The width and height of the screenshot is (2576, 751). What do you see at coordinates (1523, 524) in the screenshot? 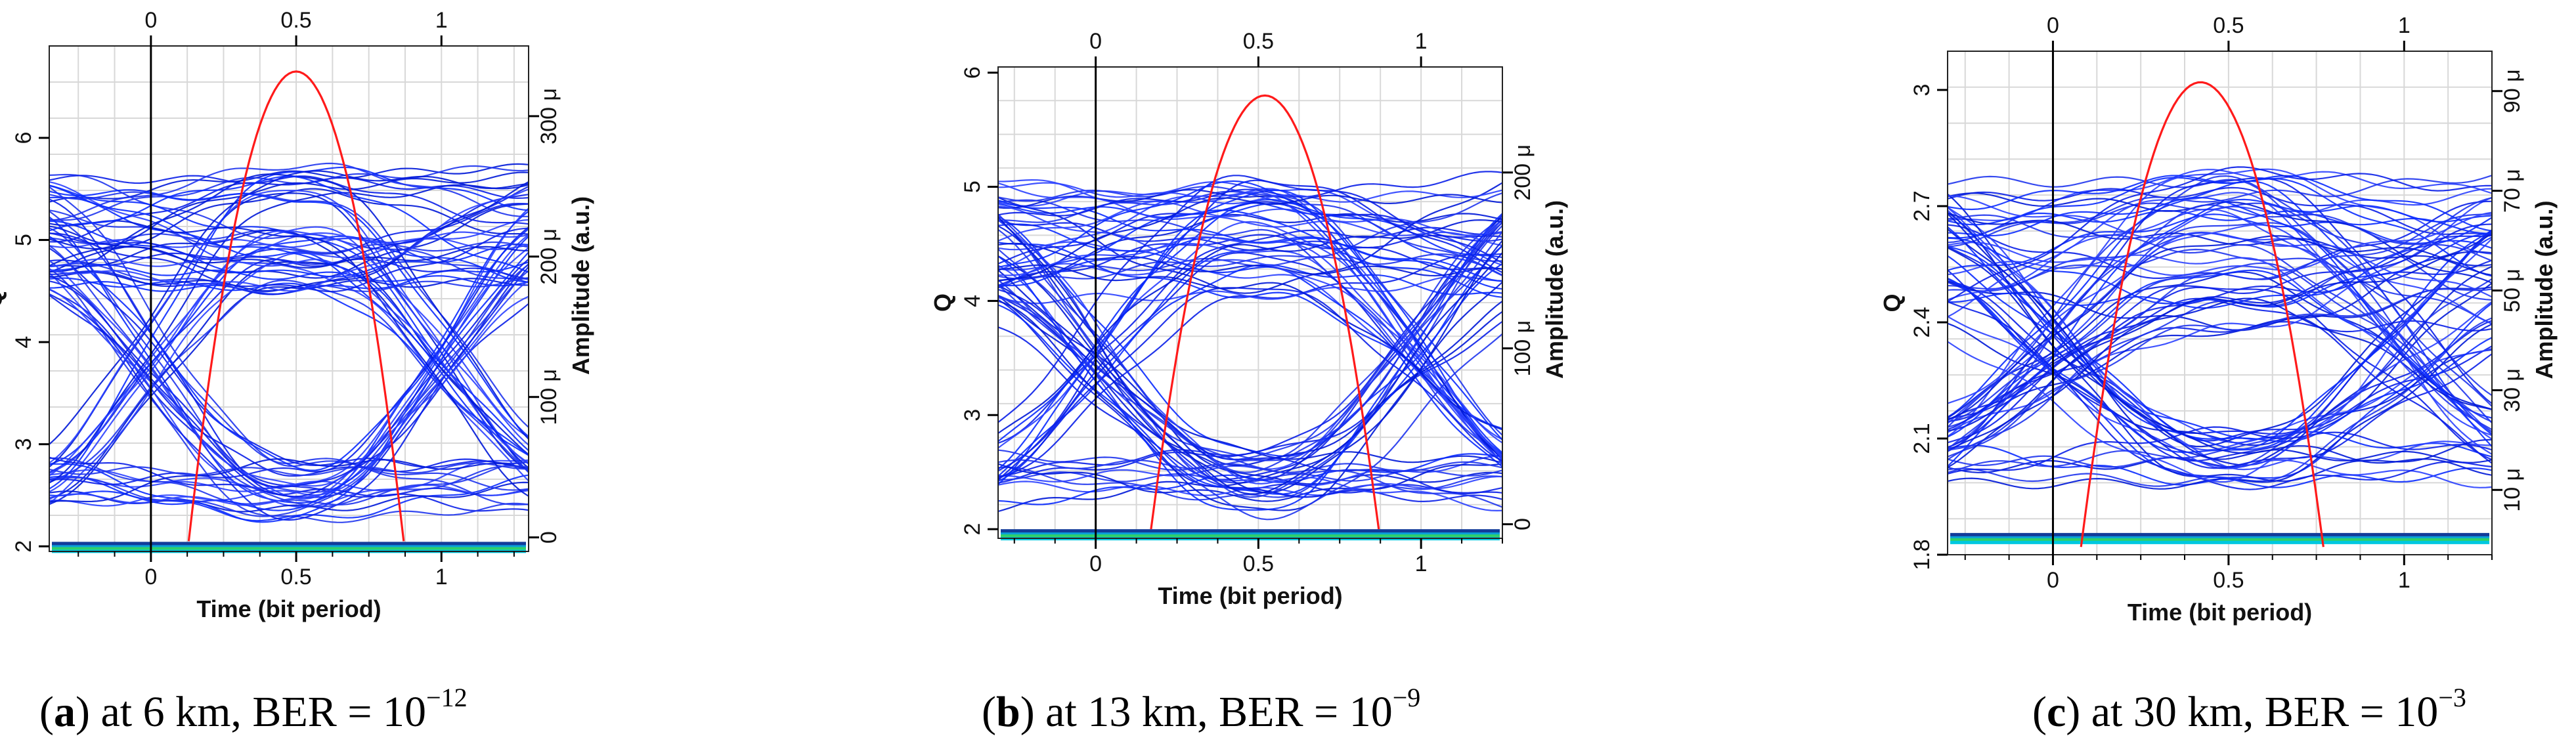
I see `y-right-tick-label: 0` at bounding box center [1523, 524].